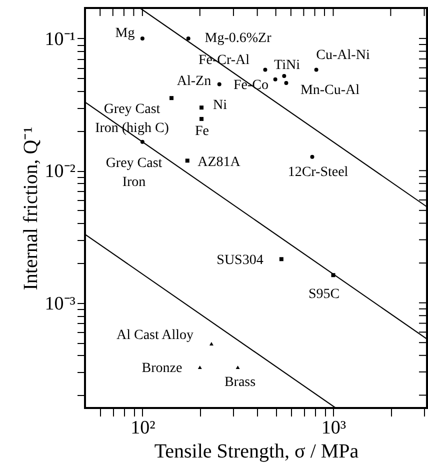 This screenshot has width=428, height=470. Describe the element at coordinates (220, 162) in the screenshot. I see `annotation: AZ81A` at that location.